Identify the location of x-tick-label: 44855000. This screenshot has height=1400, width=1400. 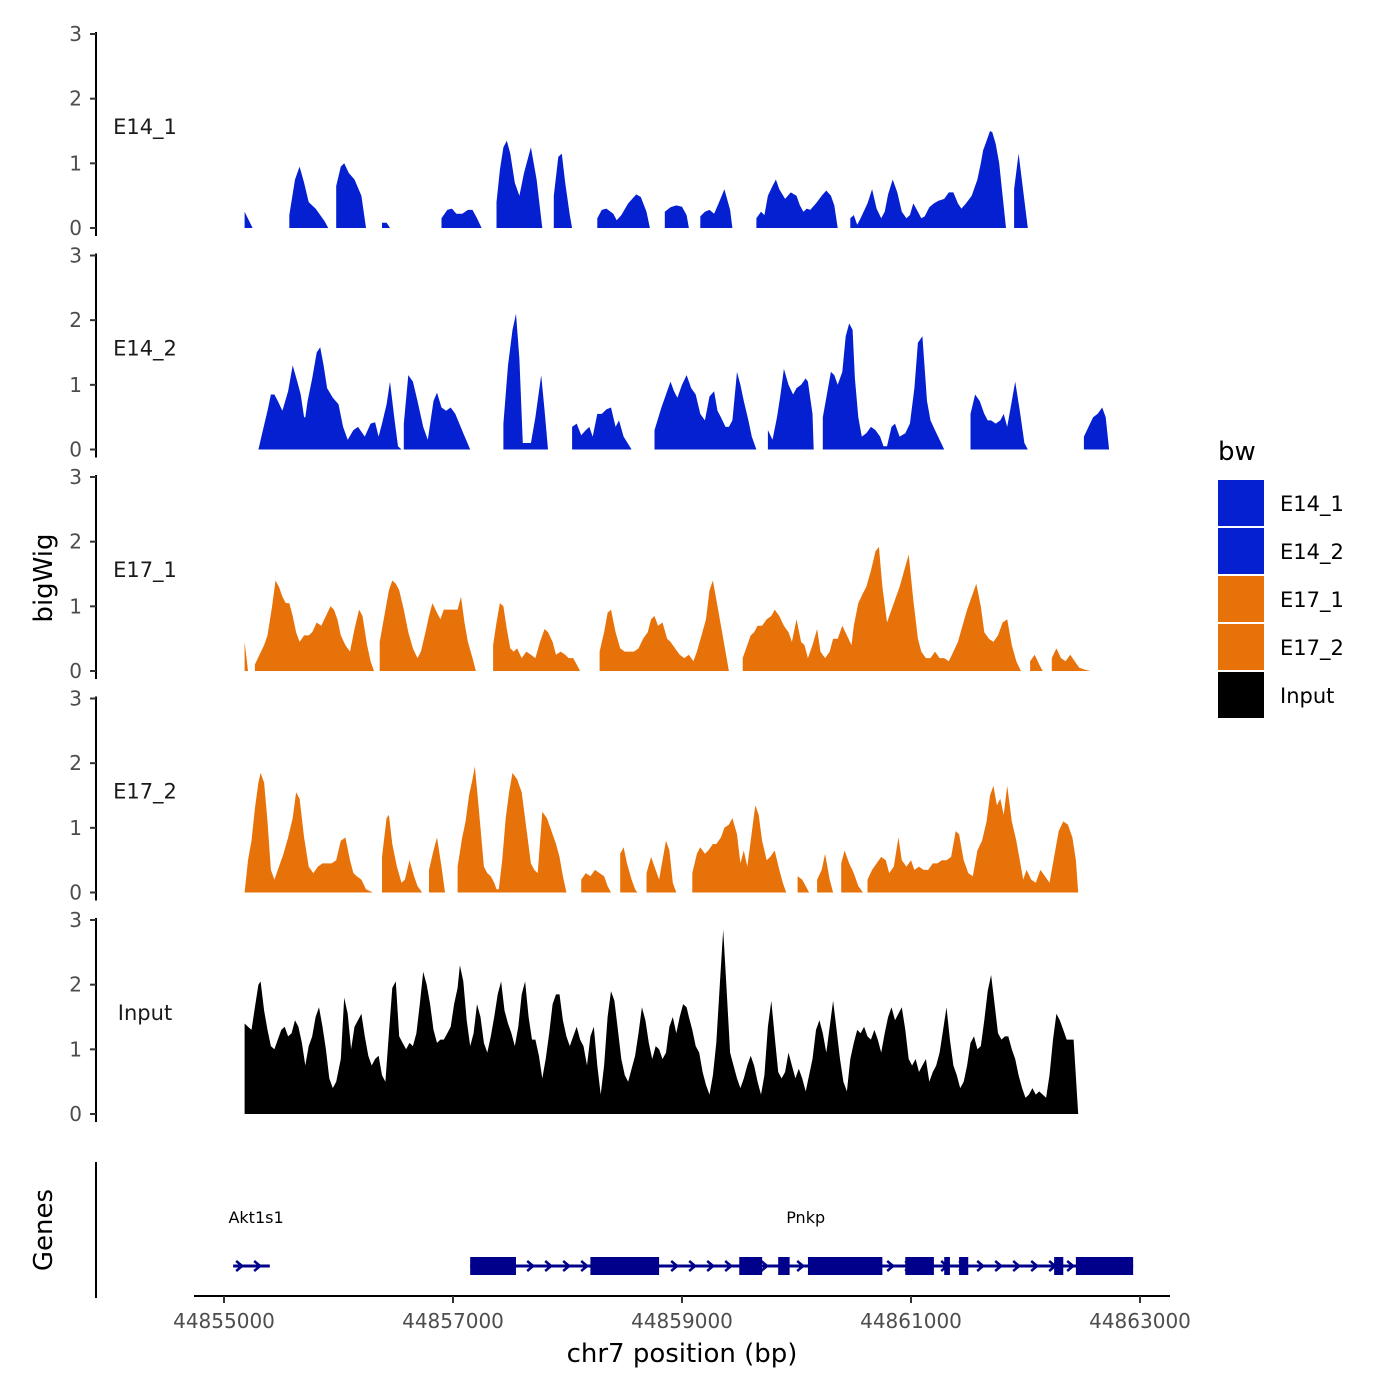
(224, 1321).